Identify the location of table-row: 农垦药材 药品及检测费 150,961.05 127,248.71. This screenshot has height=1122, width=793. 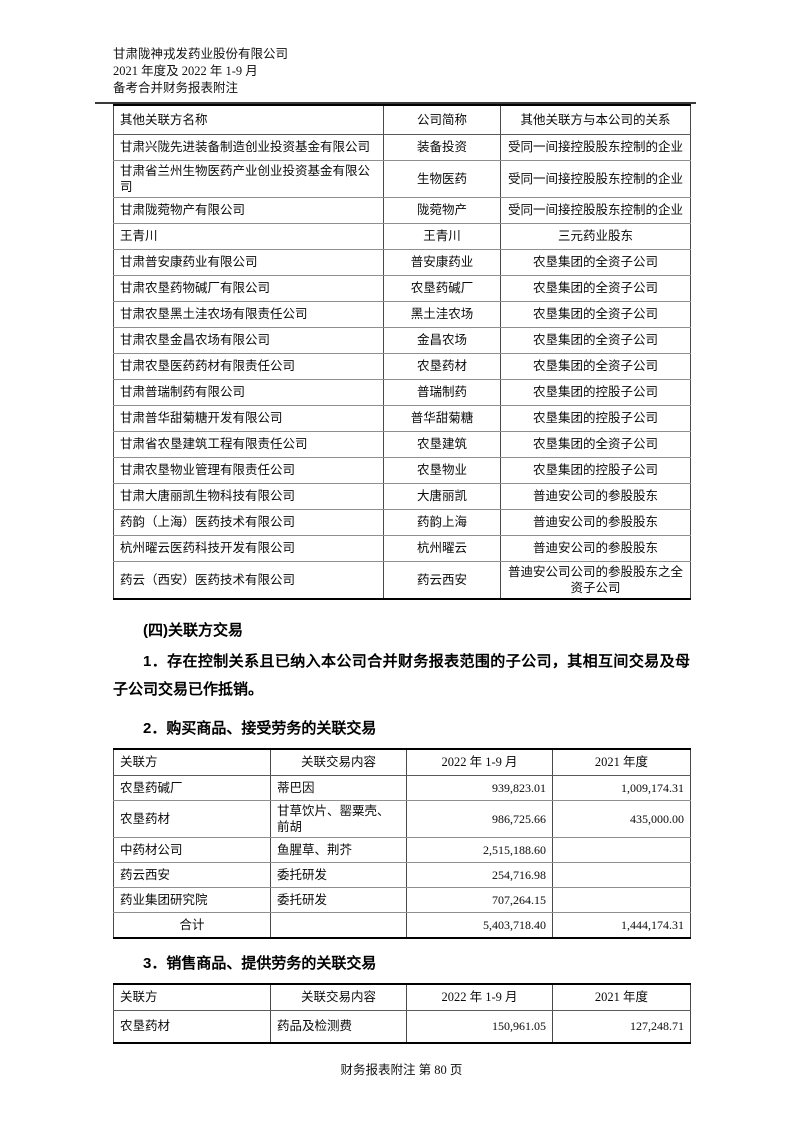
(402, 1026).